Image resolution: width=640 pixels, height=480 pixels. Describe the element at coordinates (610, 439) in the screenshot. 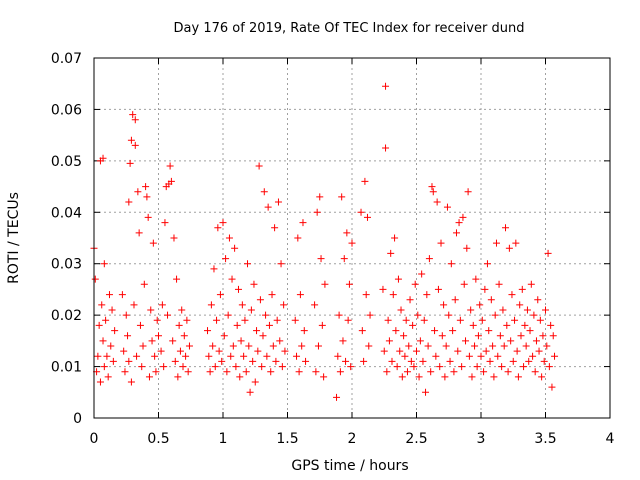

I see `x-tick-label: 4` at that location.